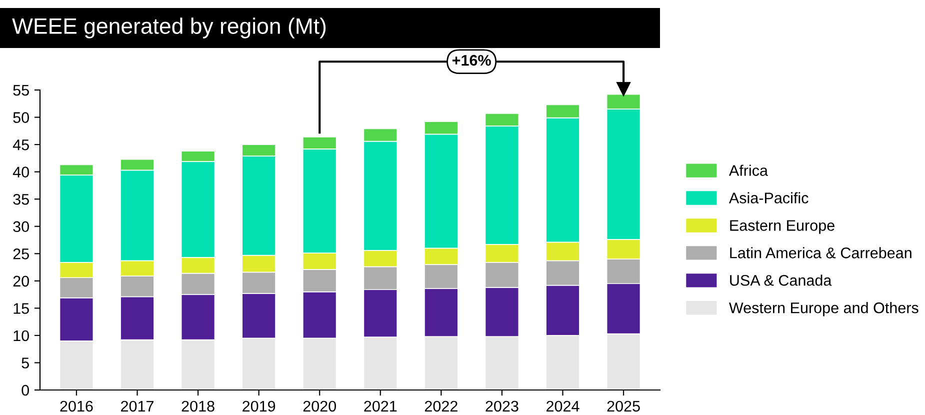 This screenshot has width=925, height=415. Describe the element at coordinates (21, 199) in the screenshot. I see `y-tick-label: 35` at that location.